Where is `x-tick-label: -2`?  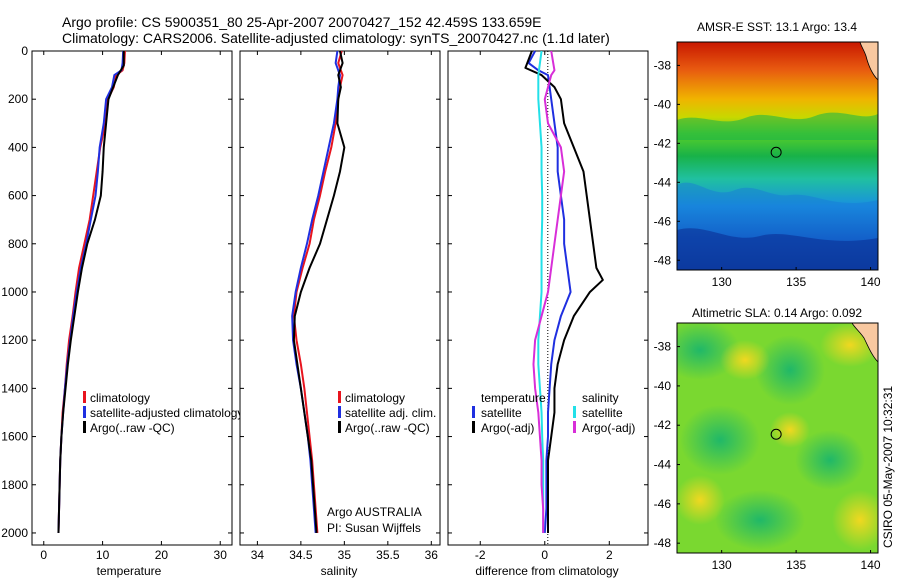 x-tick-label: -2 is located at coordinates (480, 555).